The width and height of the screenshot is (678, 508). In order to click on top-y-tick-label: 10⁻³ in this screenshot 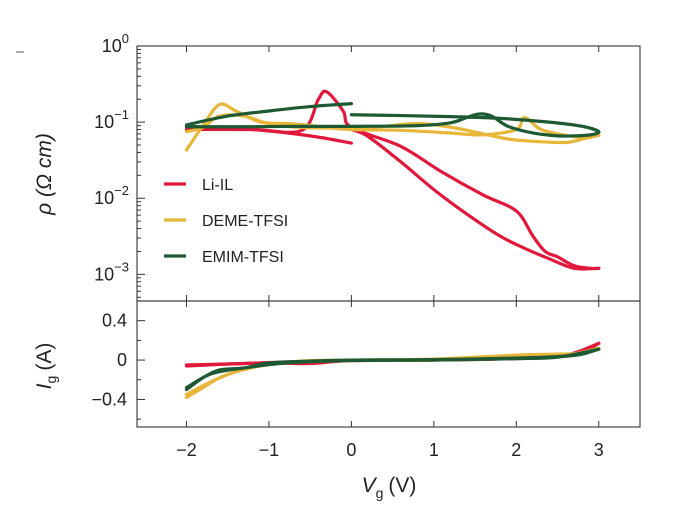, I will do `click(111, 271)`.